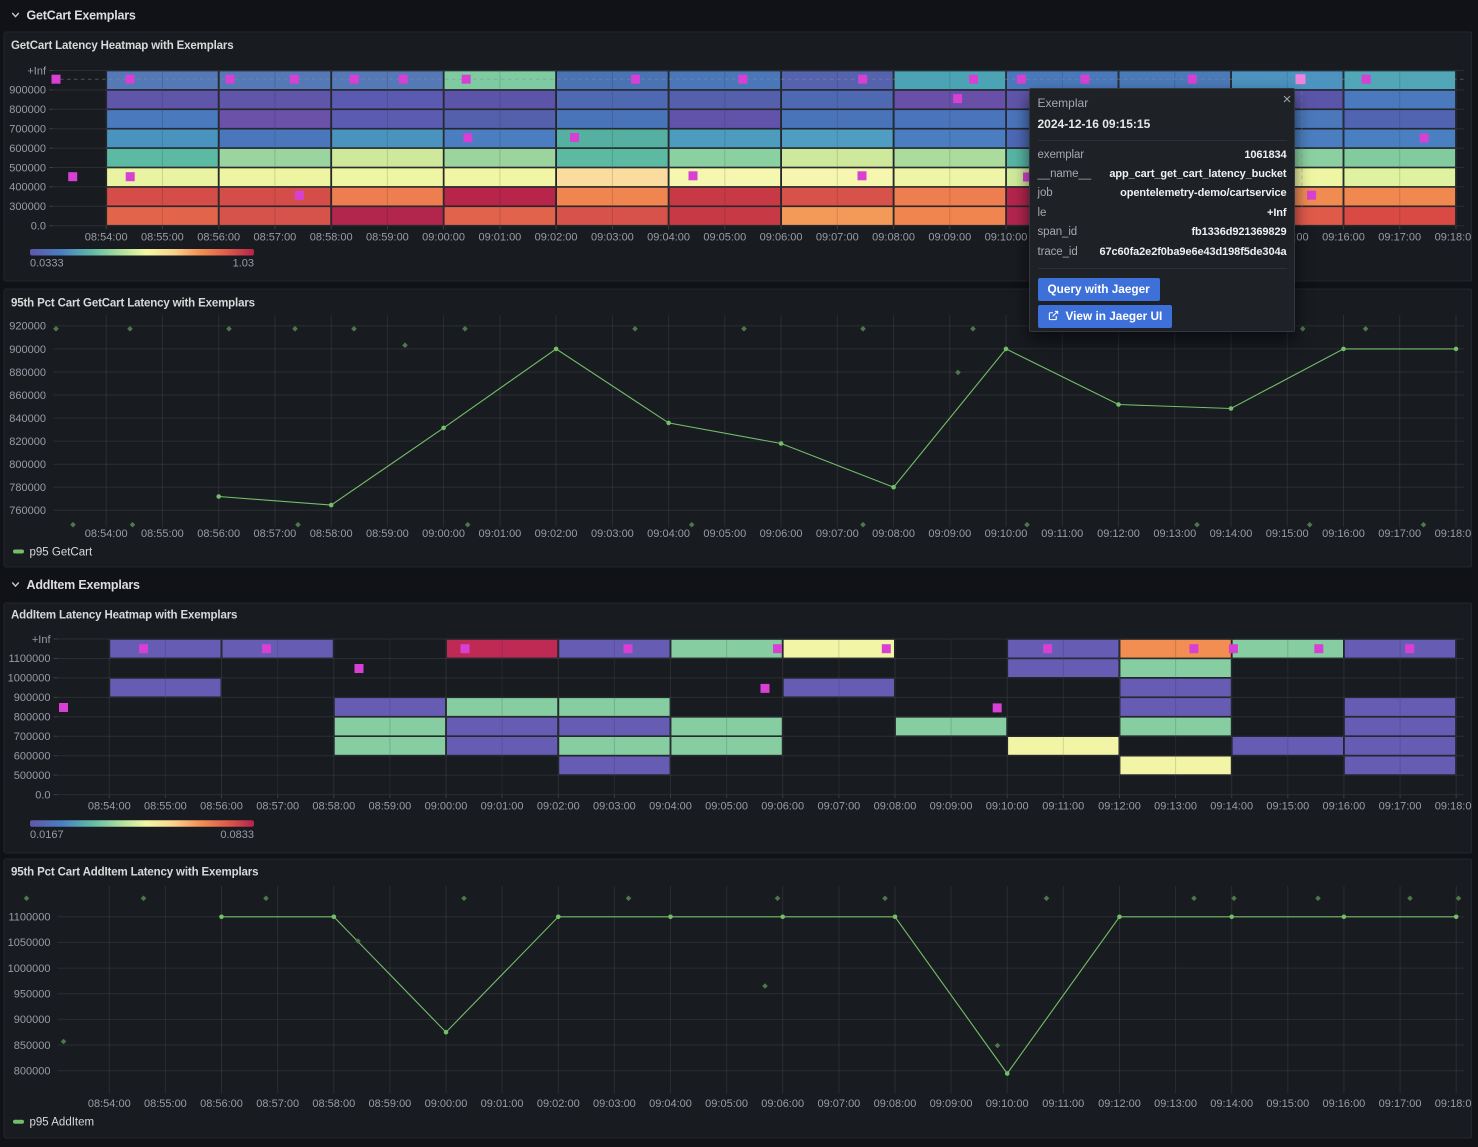 Image resolution: width=1478 pixels, height=1147 pixels. What do you see at coordinates (1175, 1104) in the screenshot?
I see `svg-text: 09:13:00` at bounding box center [1175, 1104].